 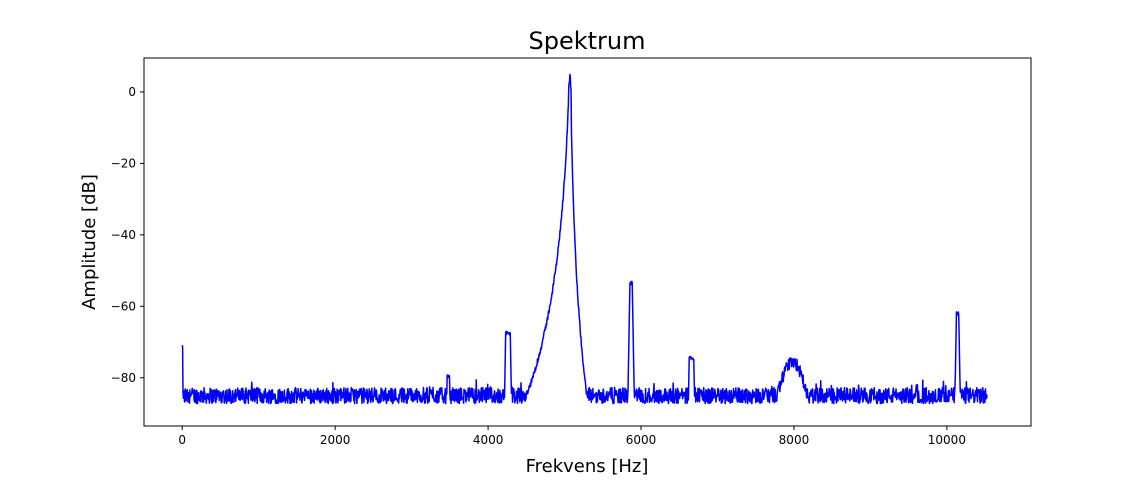 I want to click on y-axis: 0 −20 −40 −60 −80, so click(x=127, y=235).